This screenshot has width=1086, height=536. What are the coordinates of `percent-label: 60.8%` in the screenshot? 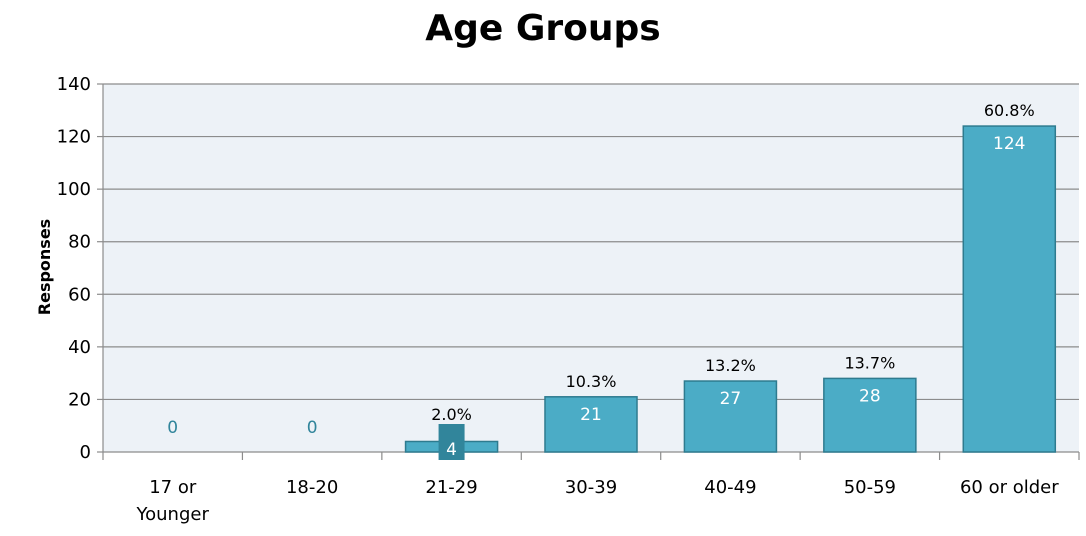 It's located at (1009, 110).